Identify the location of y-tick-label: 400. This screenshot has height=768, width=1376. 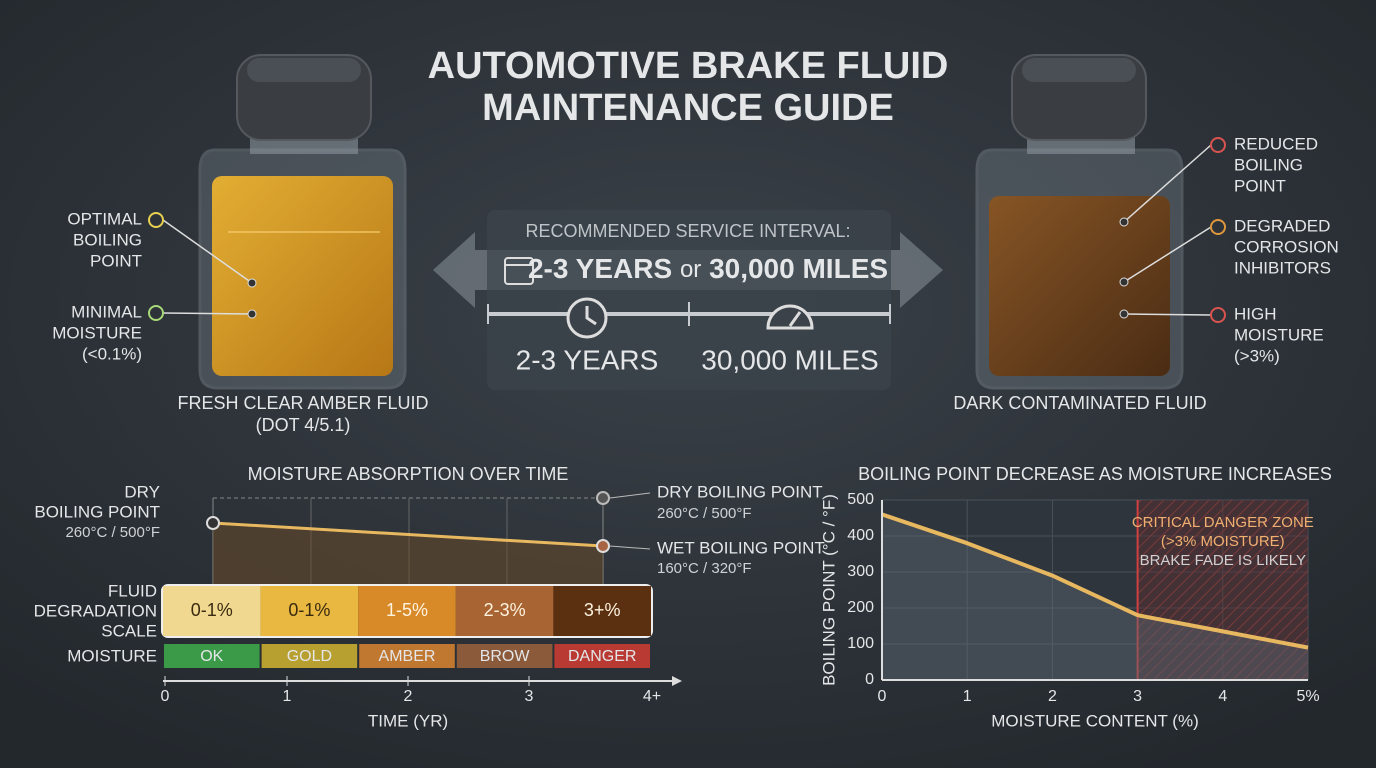
(860, 535).